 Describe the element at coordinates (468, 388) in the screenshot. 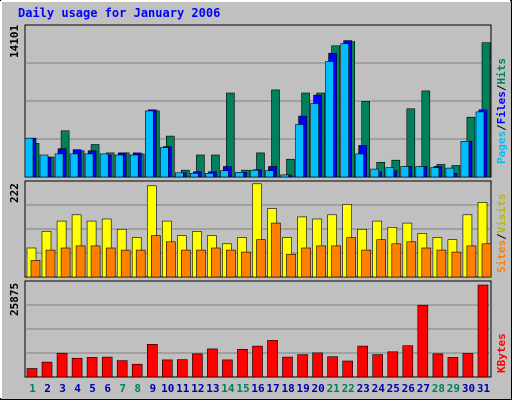

I see `x-tick-label: 30` at that location.